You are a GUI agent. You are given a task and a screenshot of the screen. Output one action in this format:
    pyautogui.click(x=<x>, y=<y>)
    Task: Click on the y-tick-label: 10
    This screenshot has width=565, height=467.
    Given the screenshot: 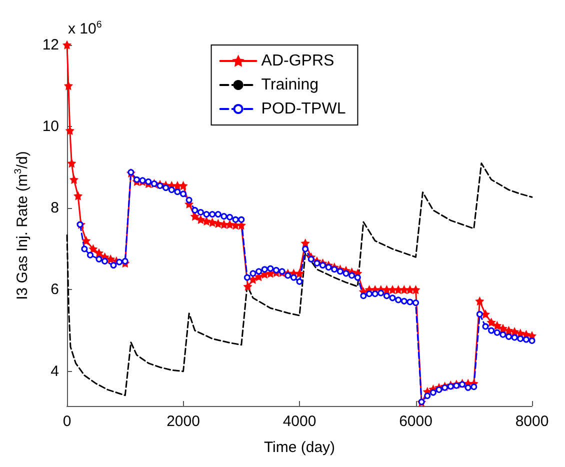 What is the action you would take?
    pyautogui.click(x=50, y=127)
    